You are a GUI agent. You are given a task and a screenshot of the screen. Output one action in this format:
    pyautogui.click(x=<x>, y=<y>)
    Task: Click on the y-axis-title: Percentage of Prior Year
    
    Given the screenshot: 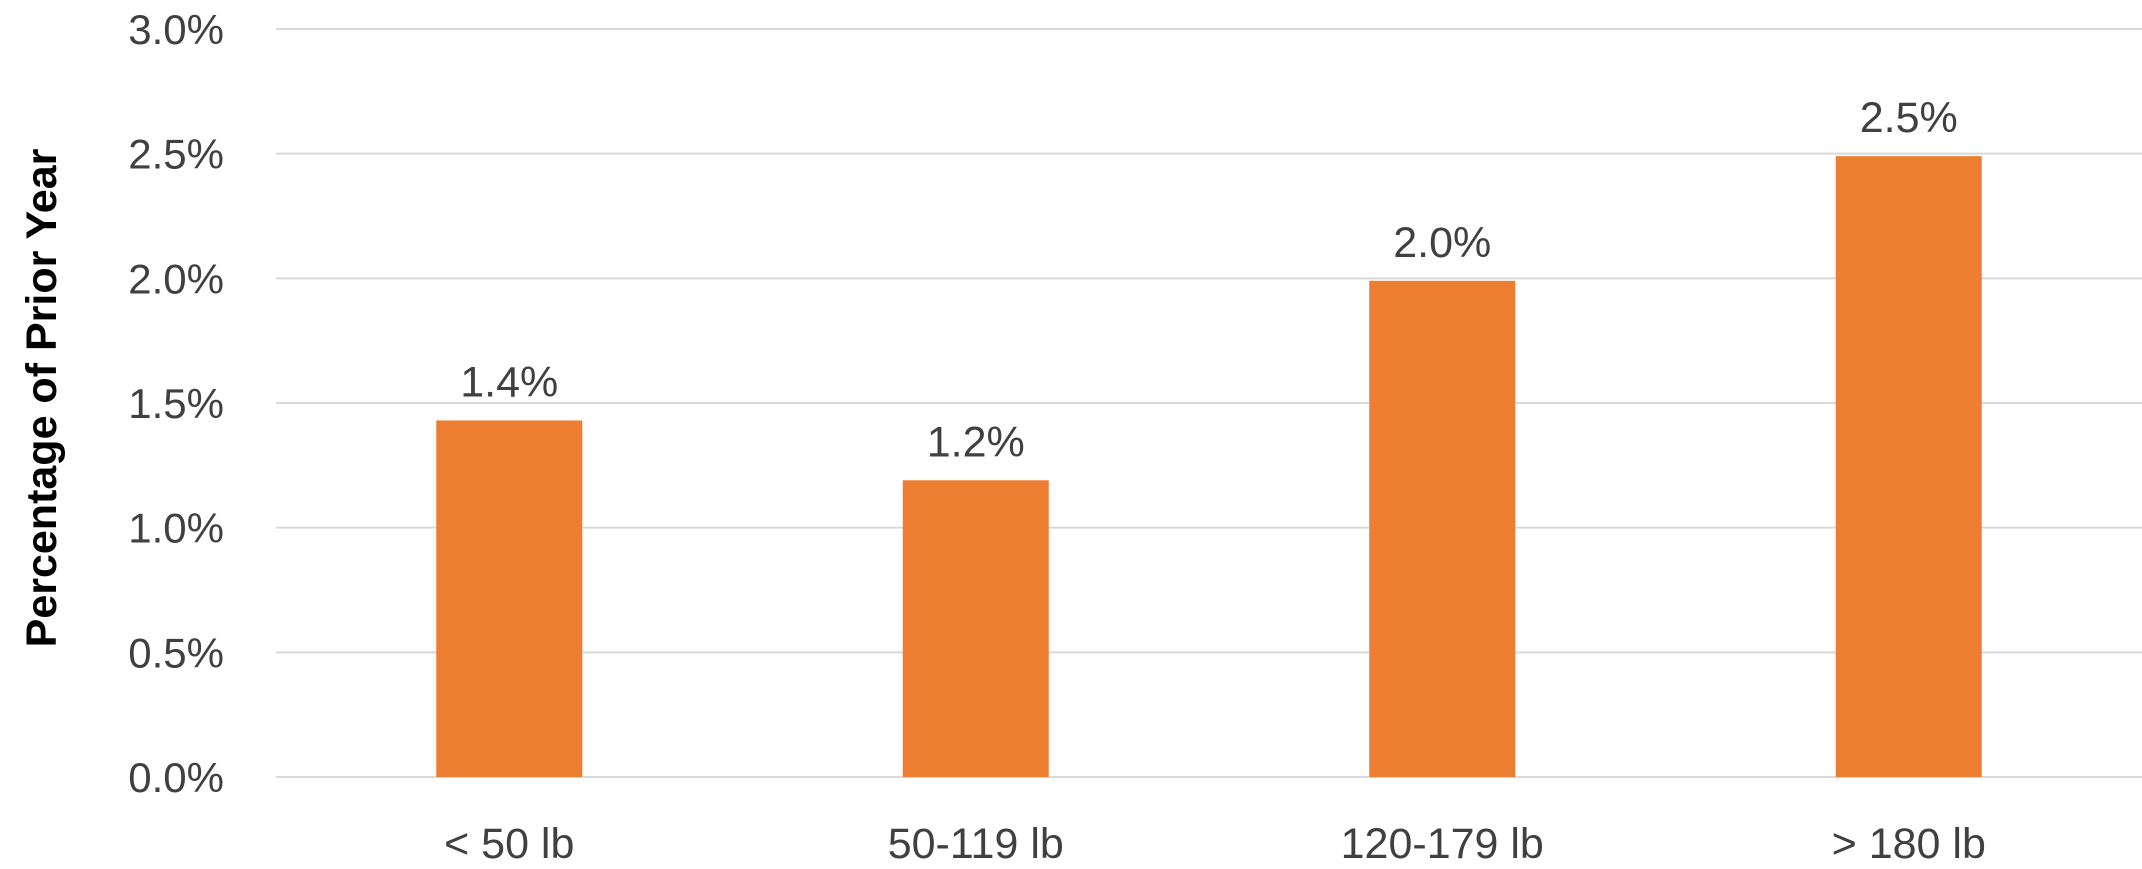 What is the action you would take?
    pyautogui.click(x=42, y=397)
    